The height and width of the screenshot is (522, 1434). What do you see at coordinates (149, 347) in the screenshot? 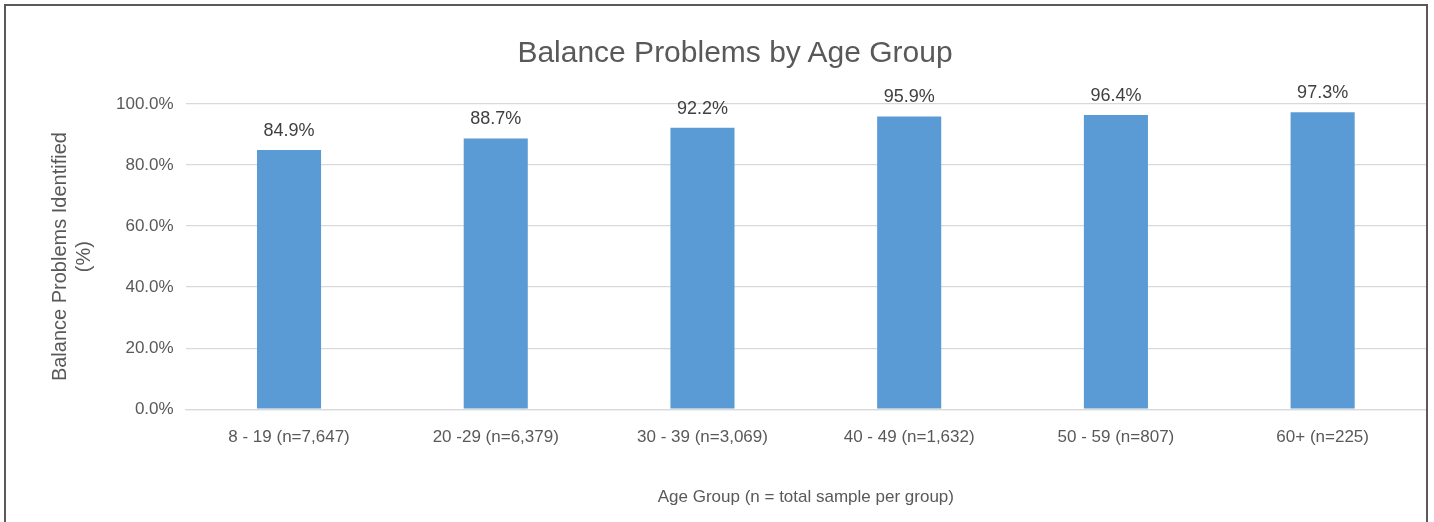
I see `y-tick-label: 20.0%` at bounding box center [149, 347].